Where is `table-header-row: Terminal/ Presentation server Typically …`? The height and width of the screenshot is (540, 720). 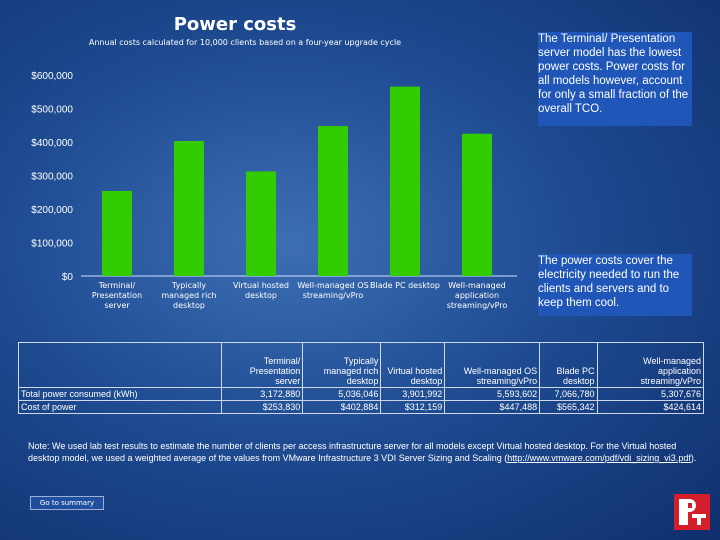 table-header-row: Terminal/ Presentation server Typically … is located at coordinates (361, 365).